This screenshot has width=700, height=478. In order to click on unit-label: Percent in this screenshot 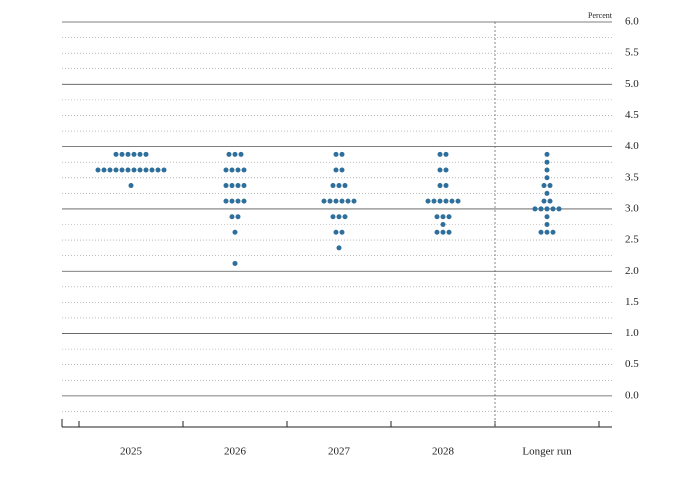, I will do `click(600, 15)`.